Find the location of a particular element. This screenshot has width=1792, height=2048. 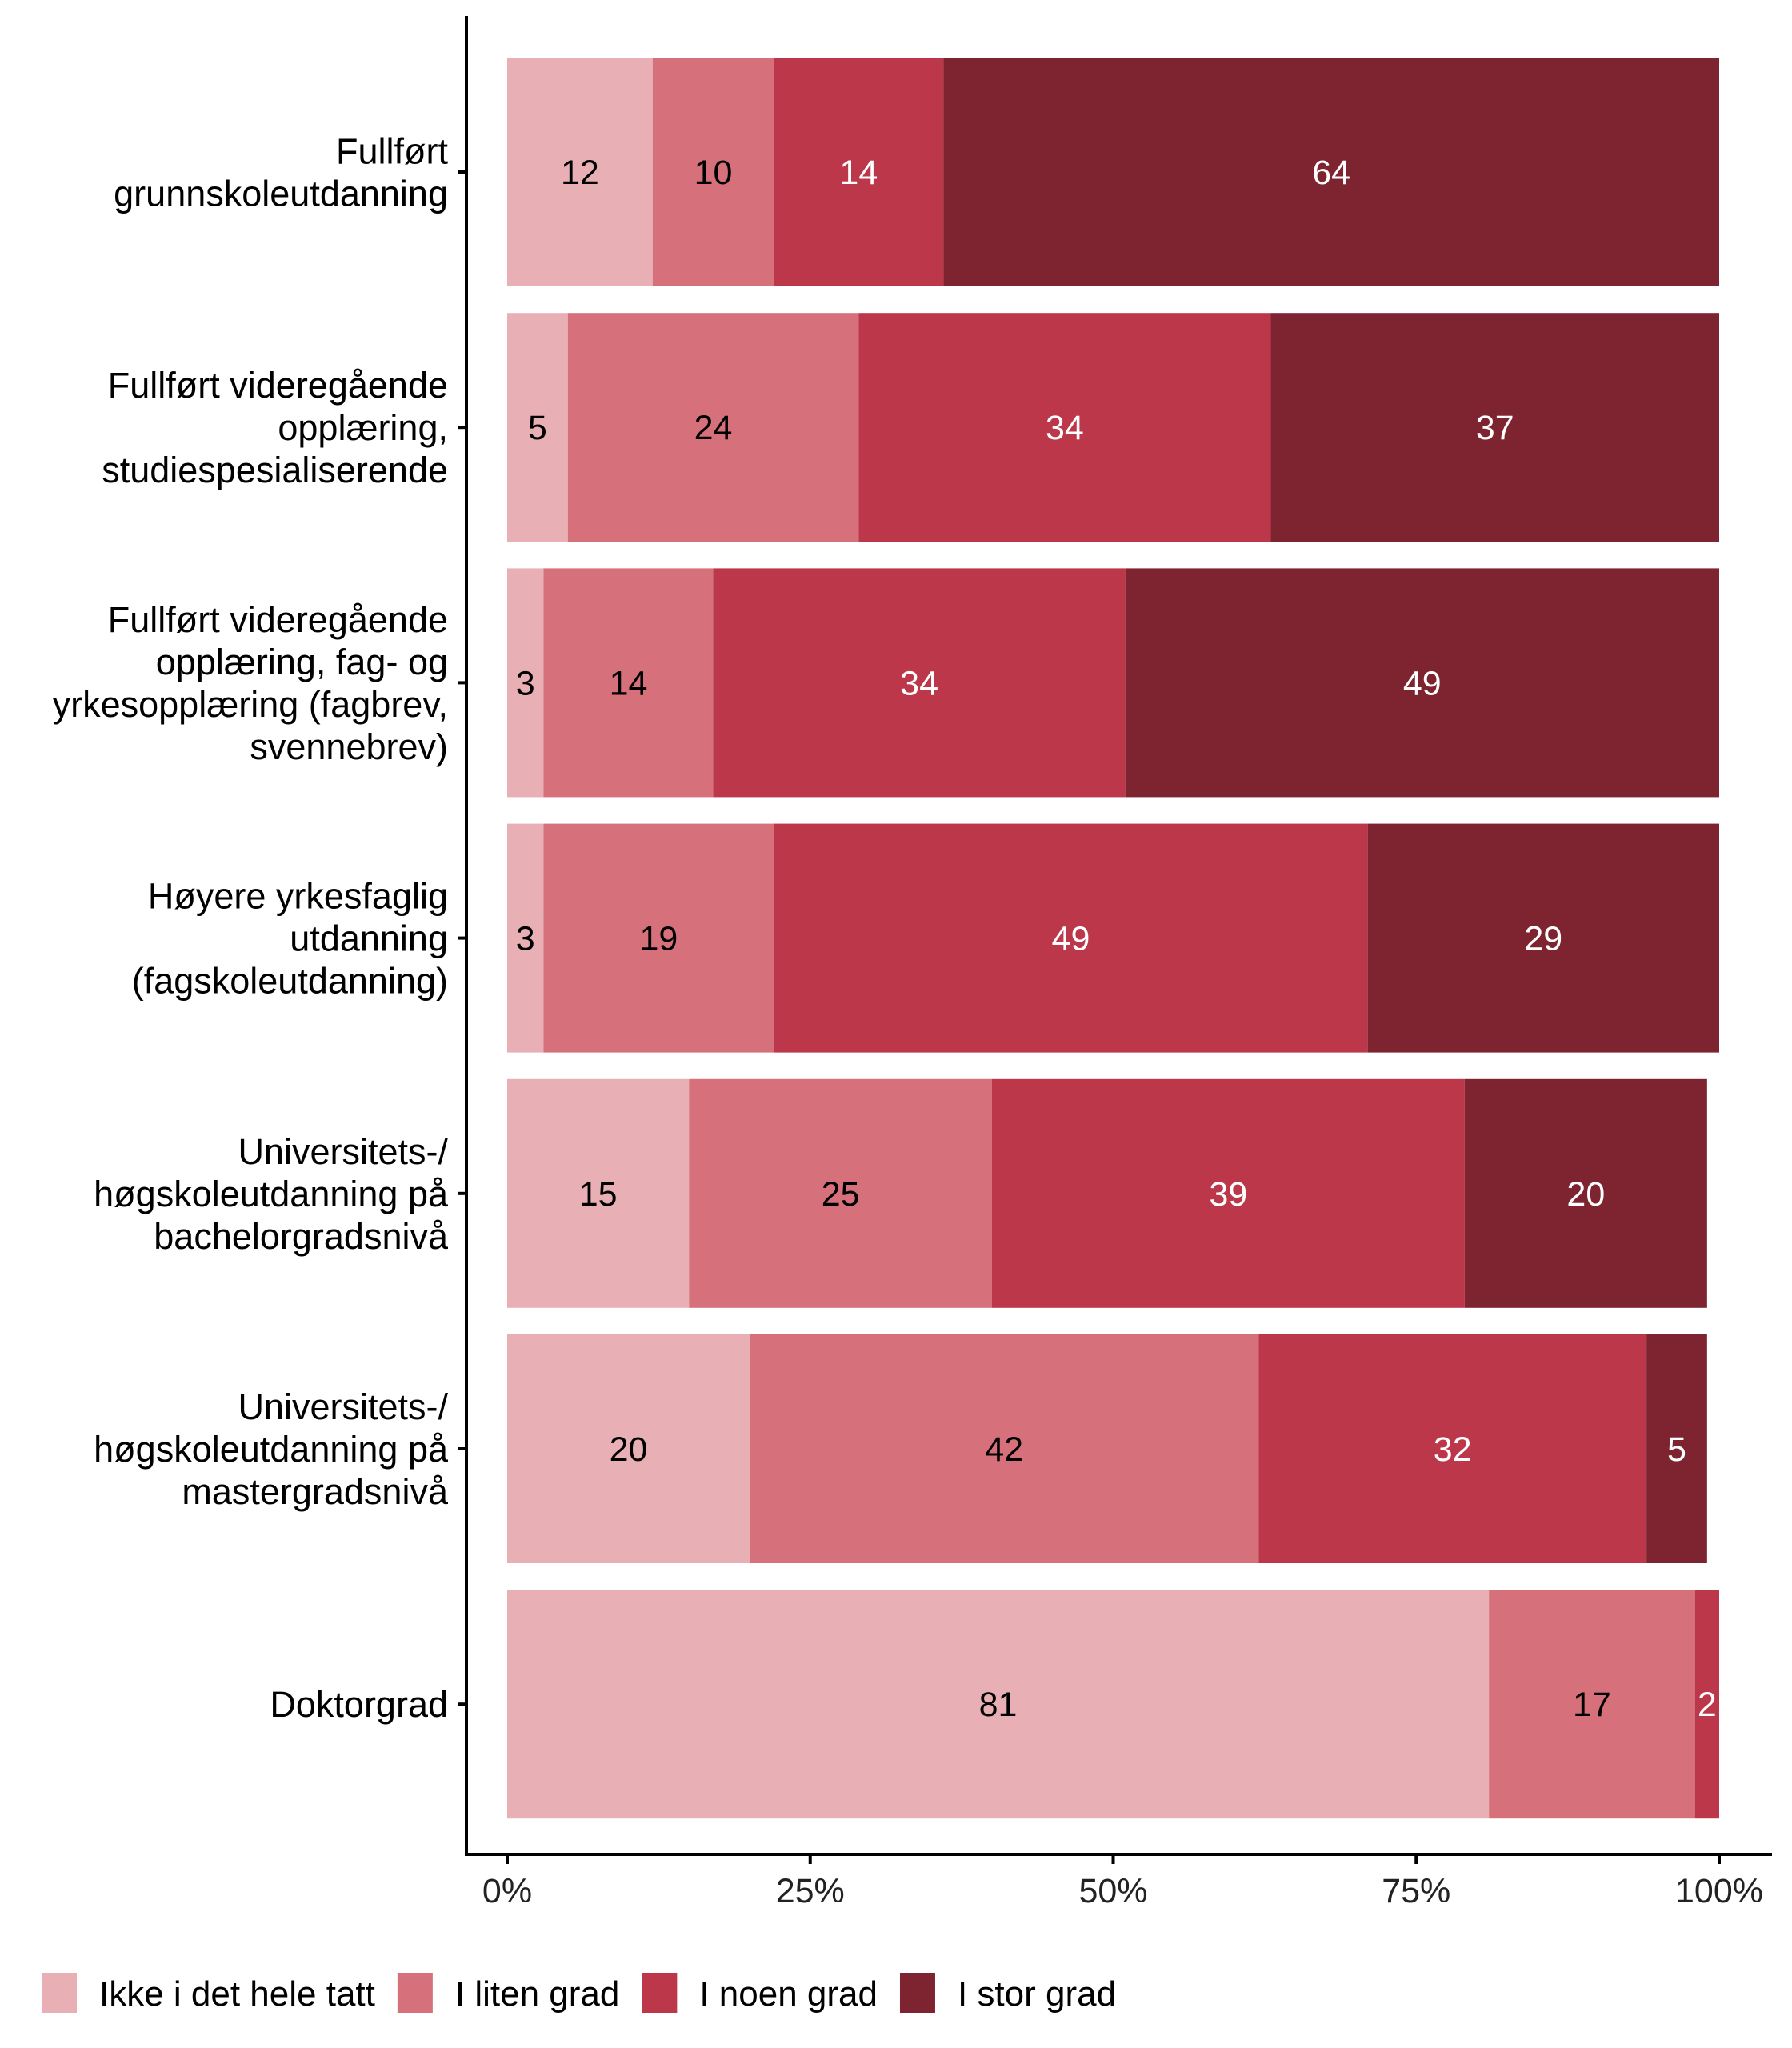

legend-label: I liten grad is located at coordinates (537, 1994).